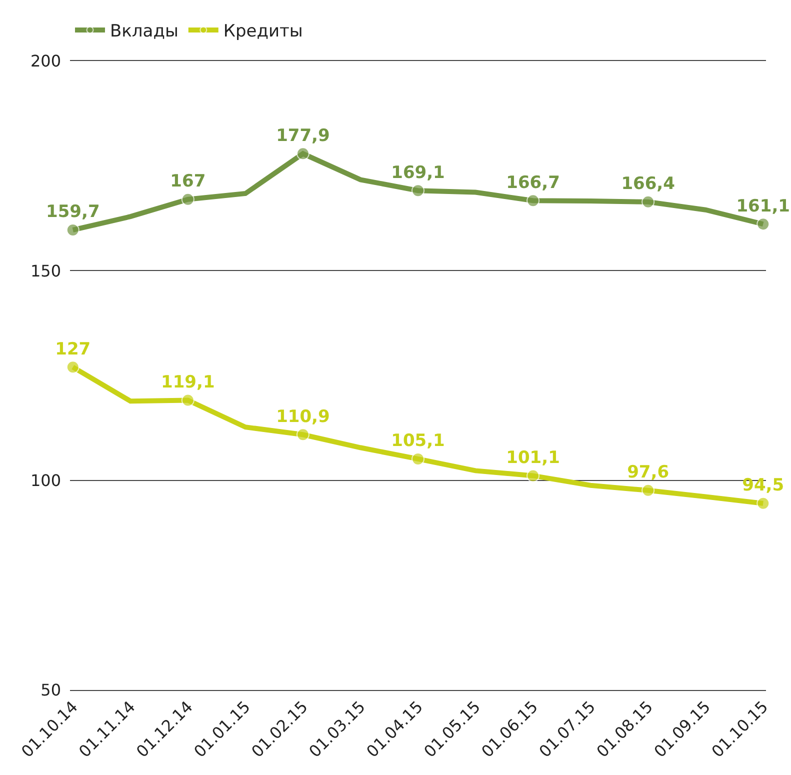 The width and height of the screenshot is (791, 775). What do you see at coordinates (533, 182) in the screenshot?
I see `data-label: 166,7` at bounding box center [533, 182].